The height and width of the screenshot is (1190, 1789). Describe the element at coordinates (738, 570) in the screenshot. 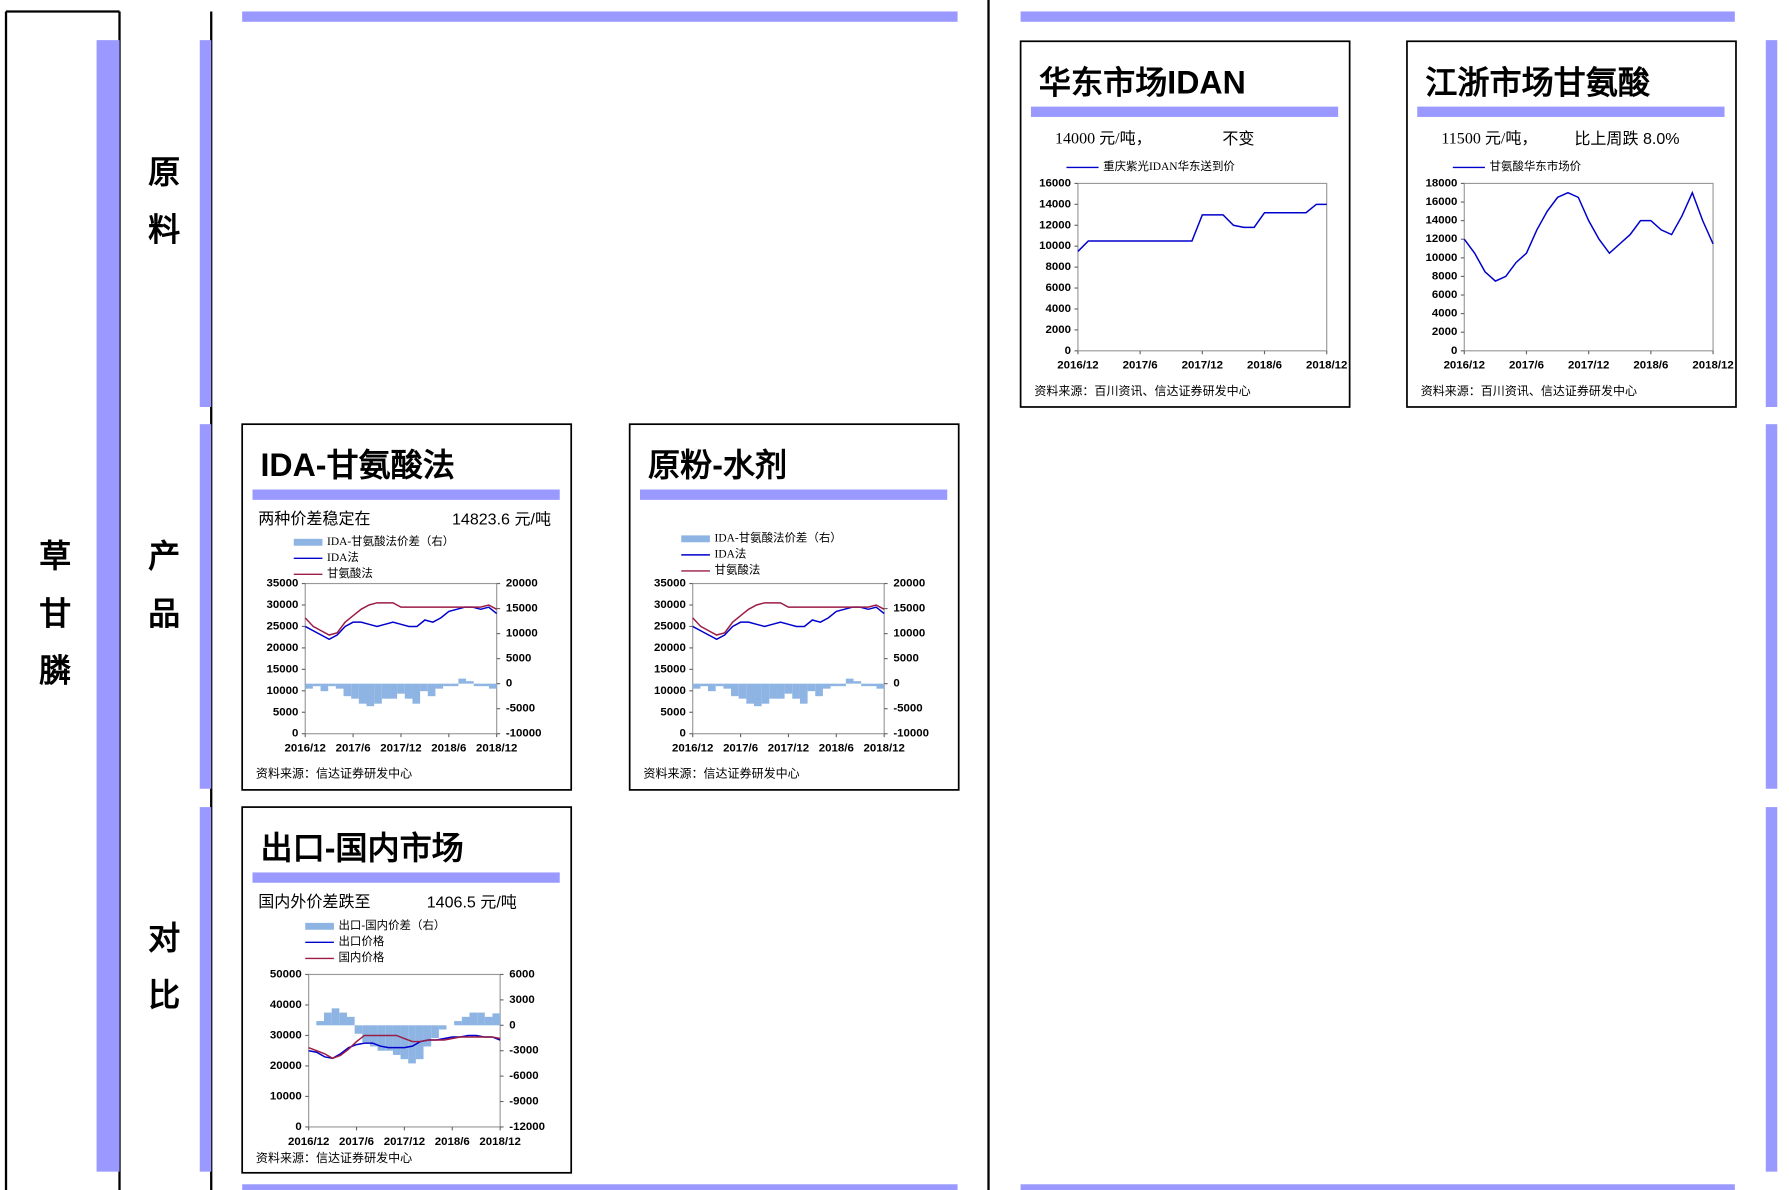

I see `legend-label: 甘氨酸法` at that location.